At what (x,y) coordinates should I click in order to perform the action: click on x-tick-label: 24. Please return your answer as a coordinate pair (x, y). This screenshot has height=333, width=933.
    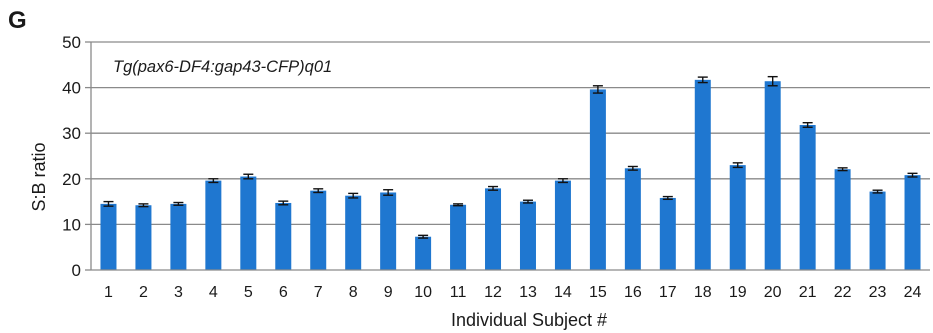
    Looking at the image, I should click on (913, 292).